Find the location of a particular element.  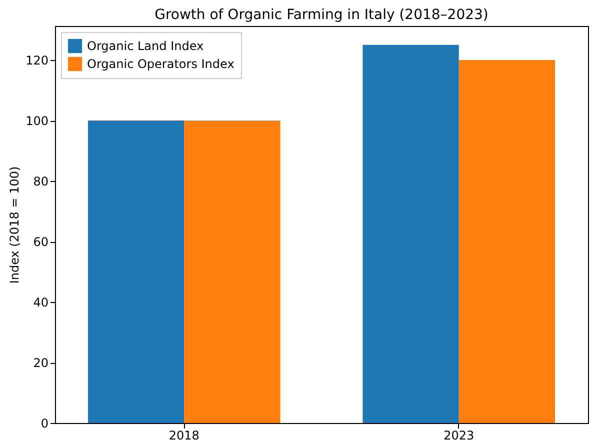

legend-label: Organic Land Index is located at coordinates (145, 46).